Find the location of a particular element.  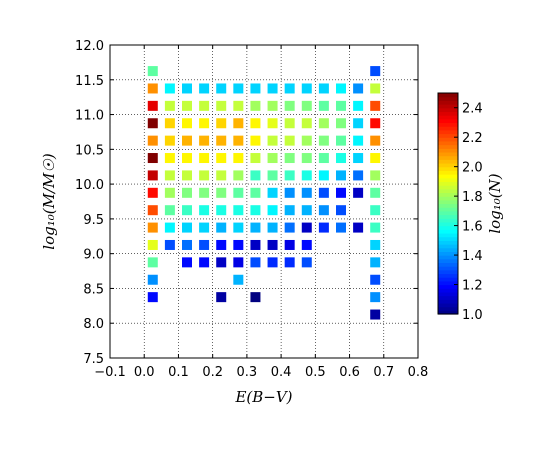

colorbar-tick-label: 2.2 is located at coordinates (472, 138).